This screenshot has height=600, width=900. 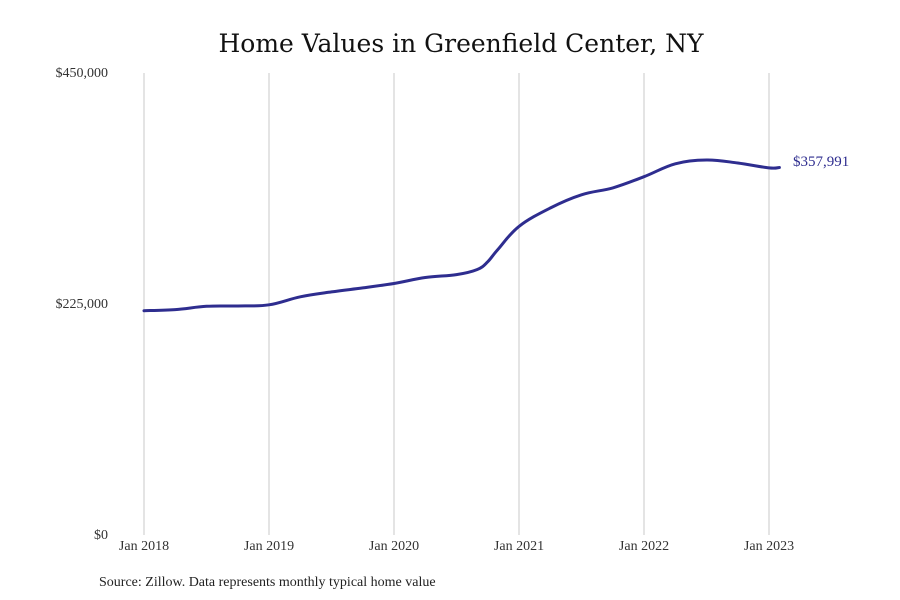 I want to click on x-tick-label: Jan 2019, so click(x=269, y=546).